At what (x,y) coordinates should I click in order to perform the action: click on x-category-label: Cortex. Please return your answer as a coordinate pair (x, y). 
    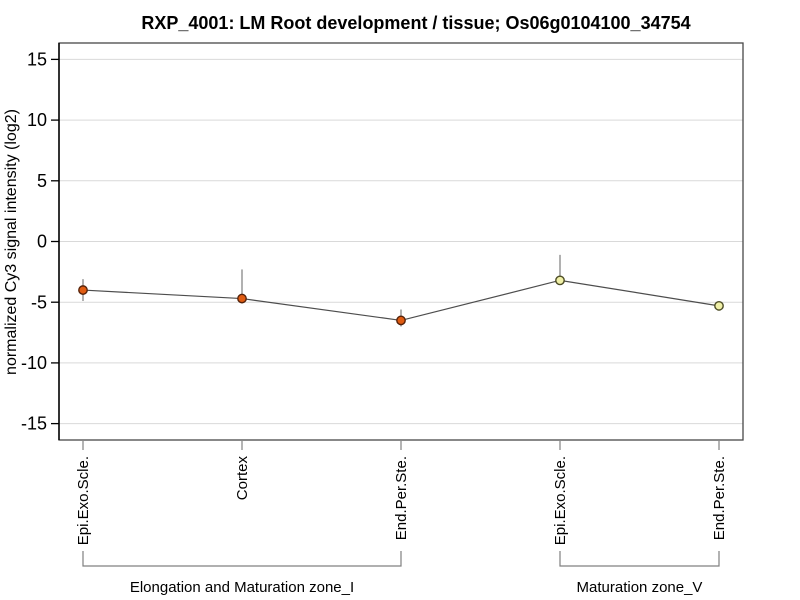
    Looking at the image, I should click on (242, 478).